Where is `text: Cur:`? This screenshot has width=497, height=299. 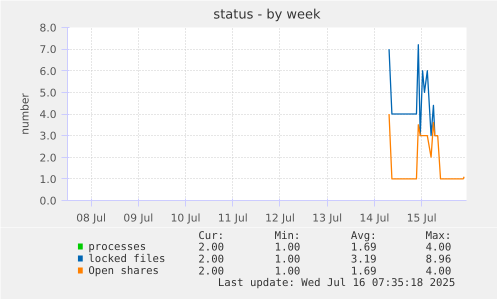
text: Cur: is located at coordinates (211, 235).